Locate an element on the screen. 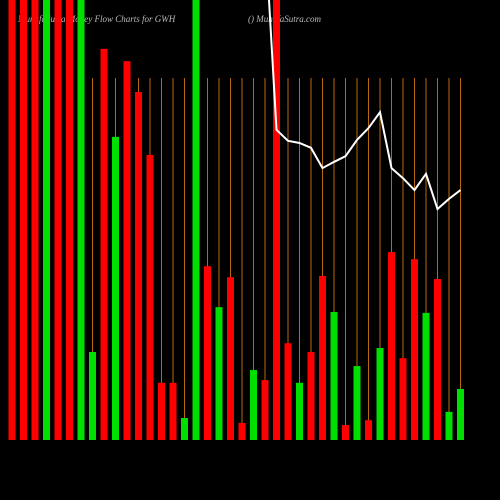 The height and width of the screenshot is (500, 500). chart-subtitle: () MunafaSutra.com is located at coordinates (284, 19).